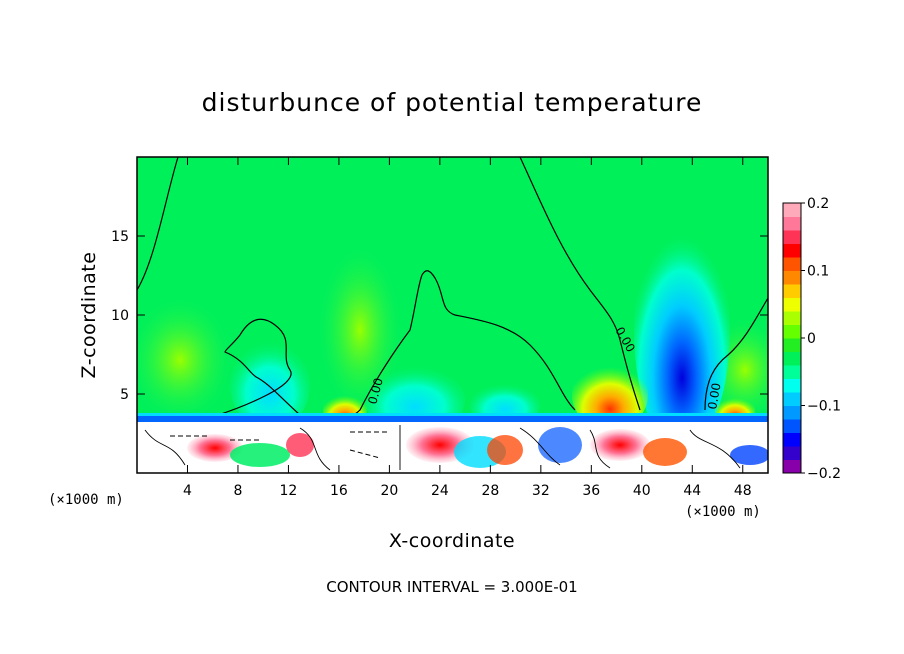 The width and height of the screenshot is (904, 654). Describe the element at coordinates (821, 339) in the screenshot. I see `colorbar-ticks: 0.2 0.1 0 −0.1 −0.2` at that location.